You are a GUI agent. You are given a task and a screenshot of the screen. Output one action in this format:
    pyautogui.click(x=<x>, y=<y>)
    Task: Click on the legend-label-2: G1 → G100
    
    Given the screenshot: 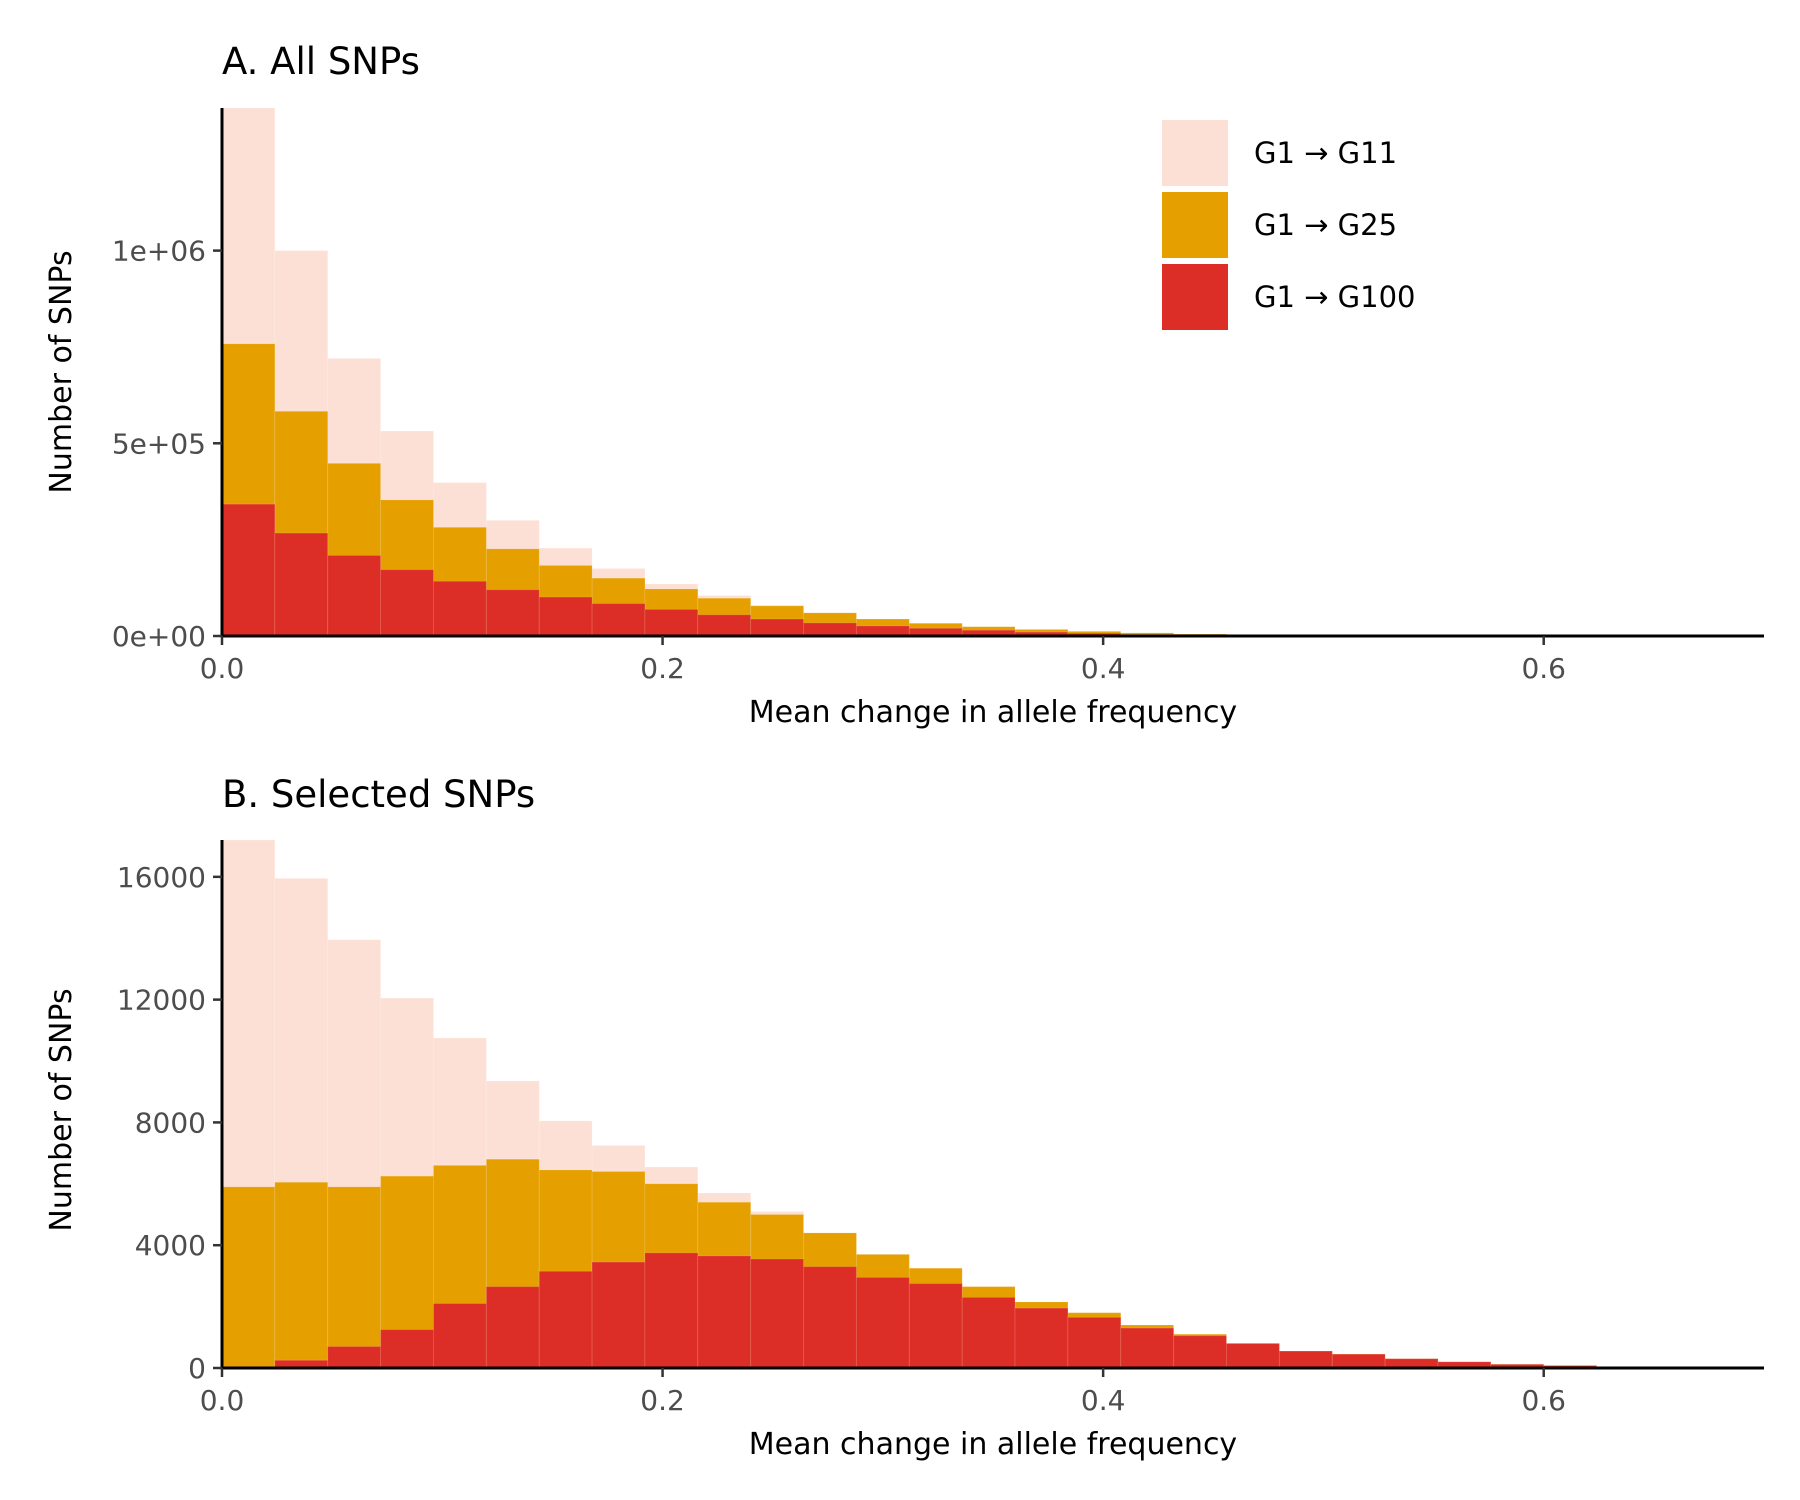 What is the action you would take?
    pyautogui.click(x=1334, y=297)
    